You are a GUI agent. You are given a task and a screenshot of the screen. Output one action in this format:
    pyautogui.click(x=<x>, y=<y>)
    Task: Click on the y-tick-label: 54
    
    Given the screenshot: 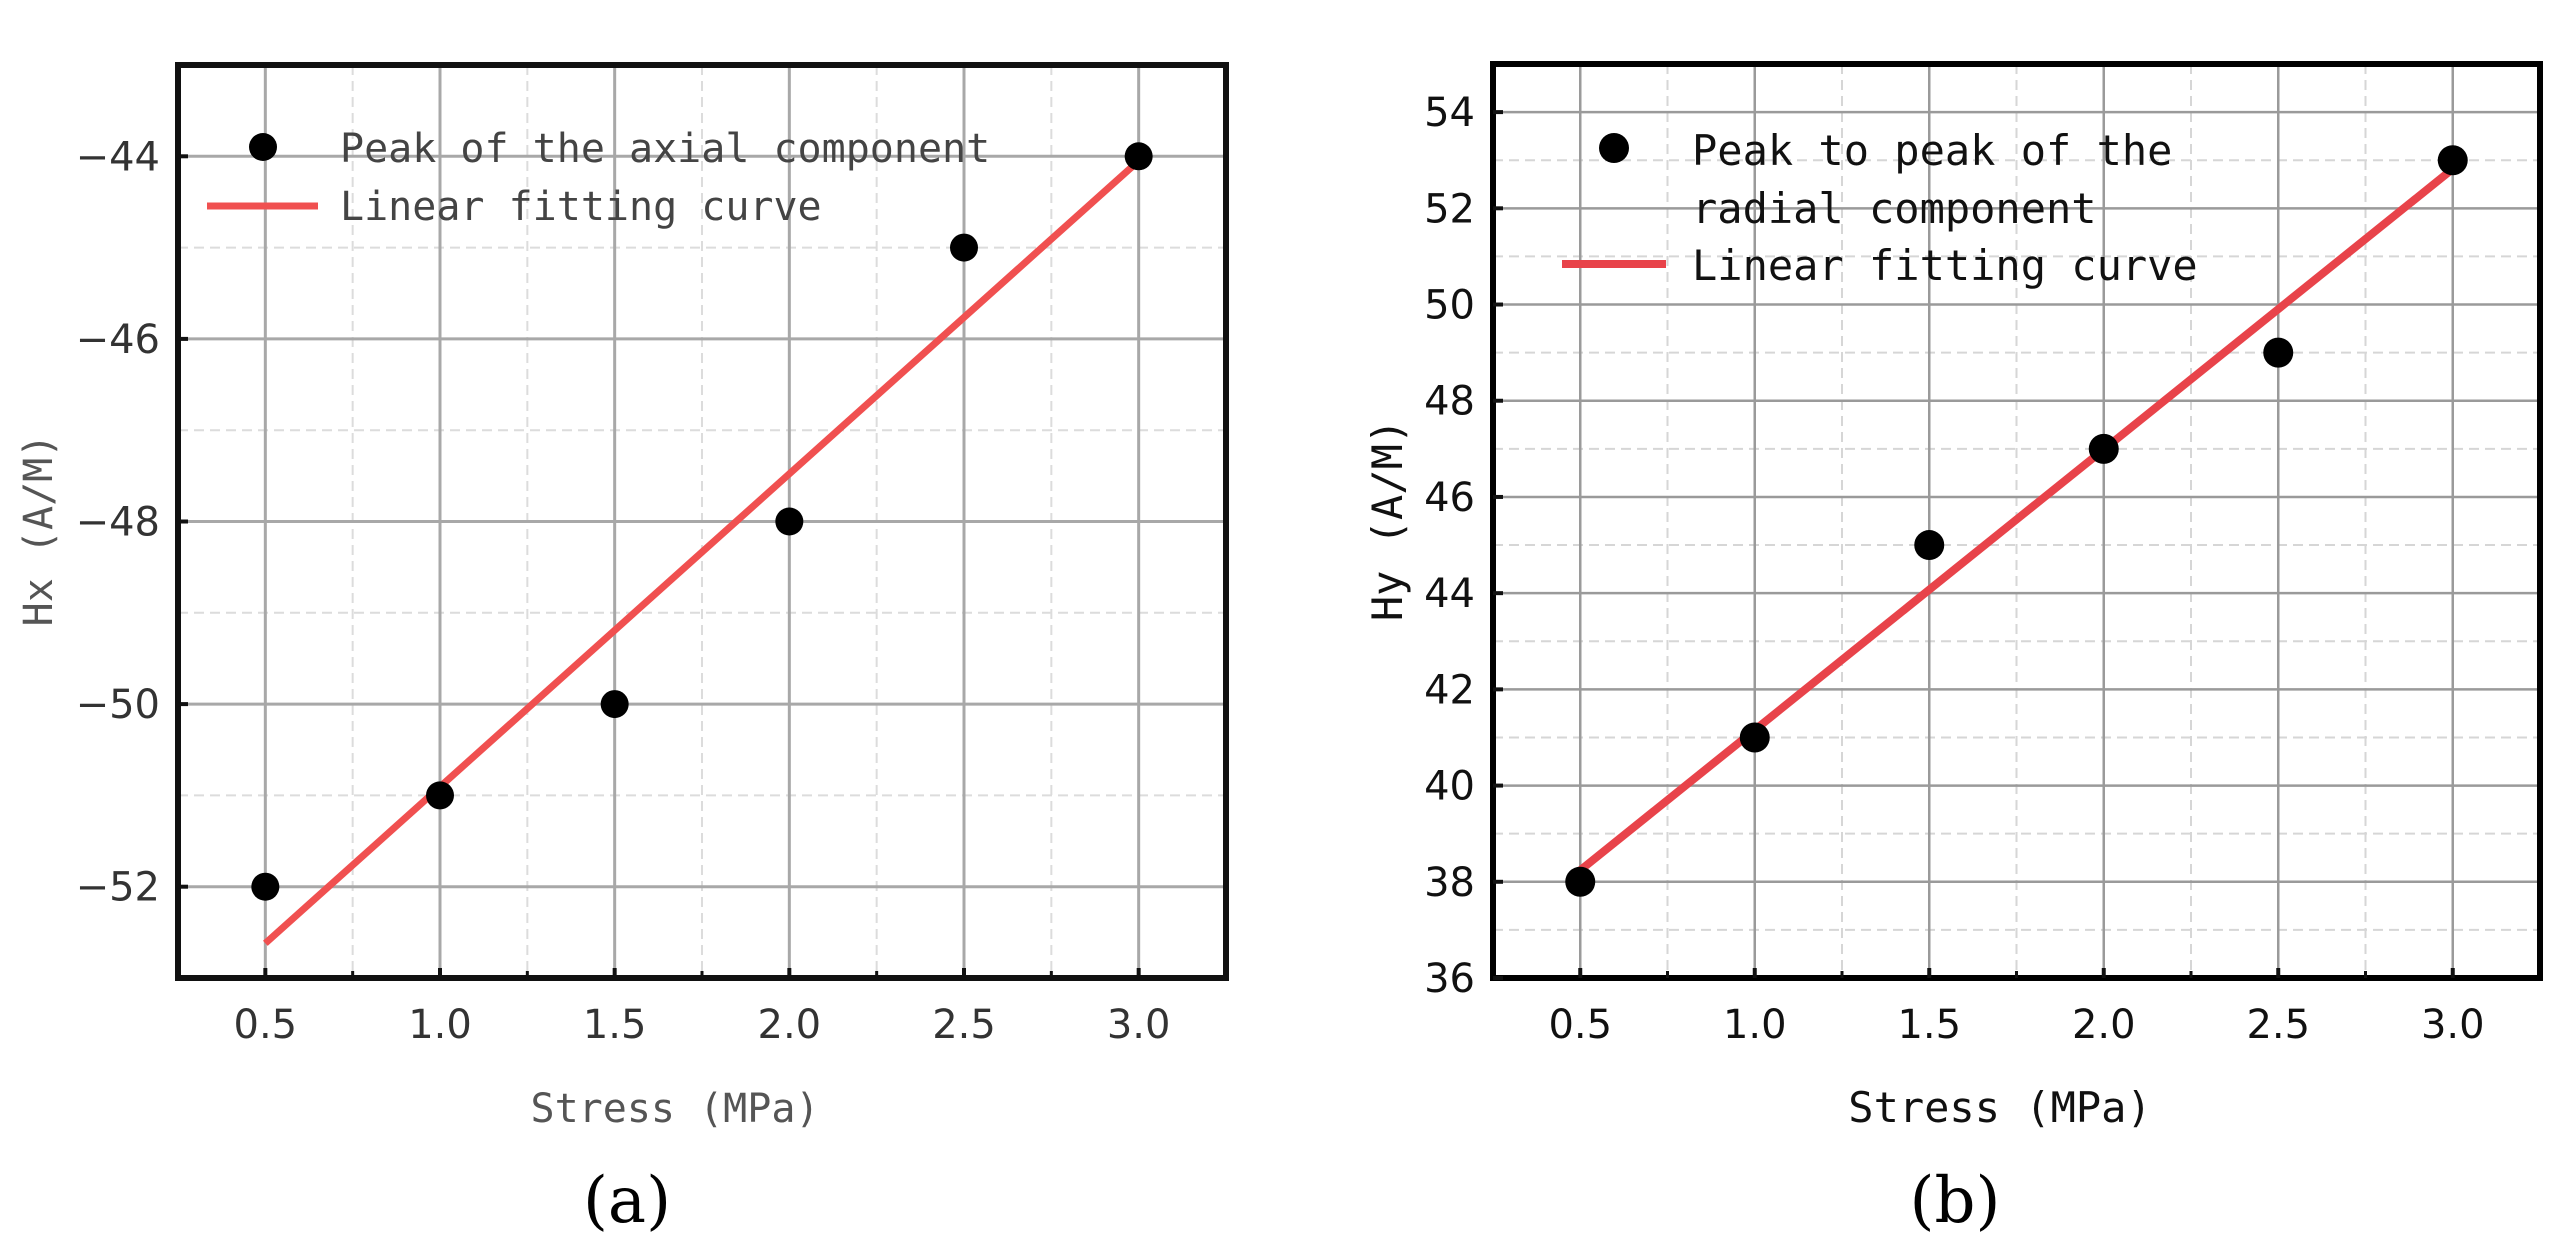 What is the action you would take?
    pyautogui.click(x=1449, y=113)
    